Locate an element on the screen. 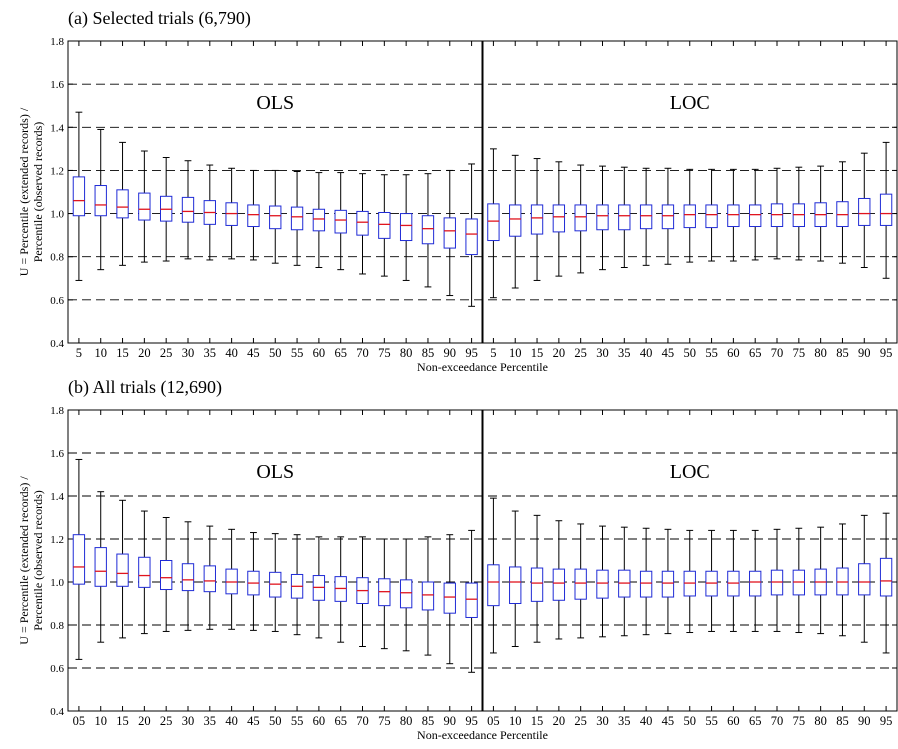 This screenshot has height=749, width=898. y-tick-label: 1.2 is located at coordinates (57, 171).